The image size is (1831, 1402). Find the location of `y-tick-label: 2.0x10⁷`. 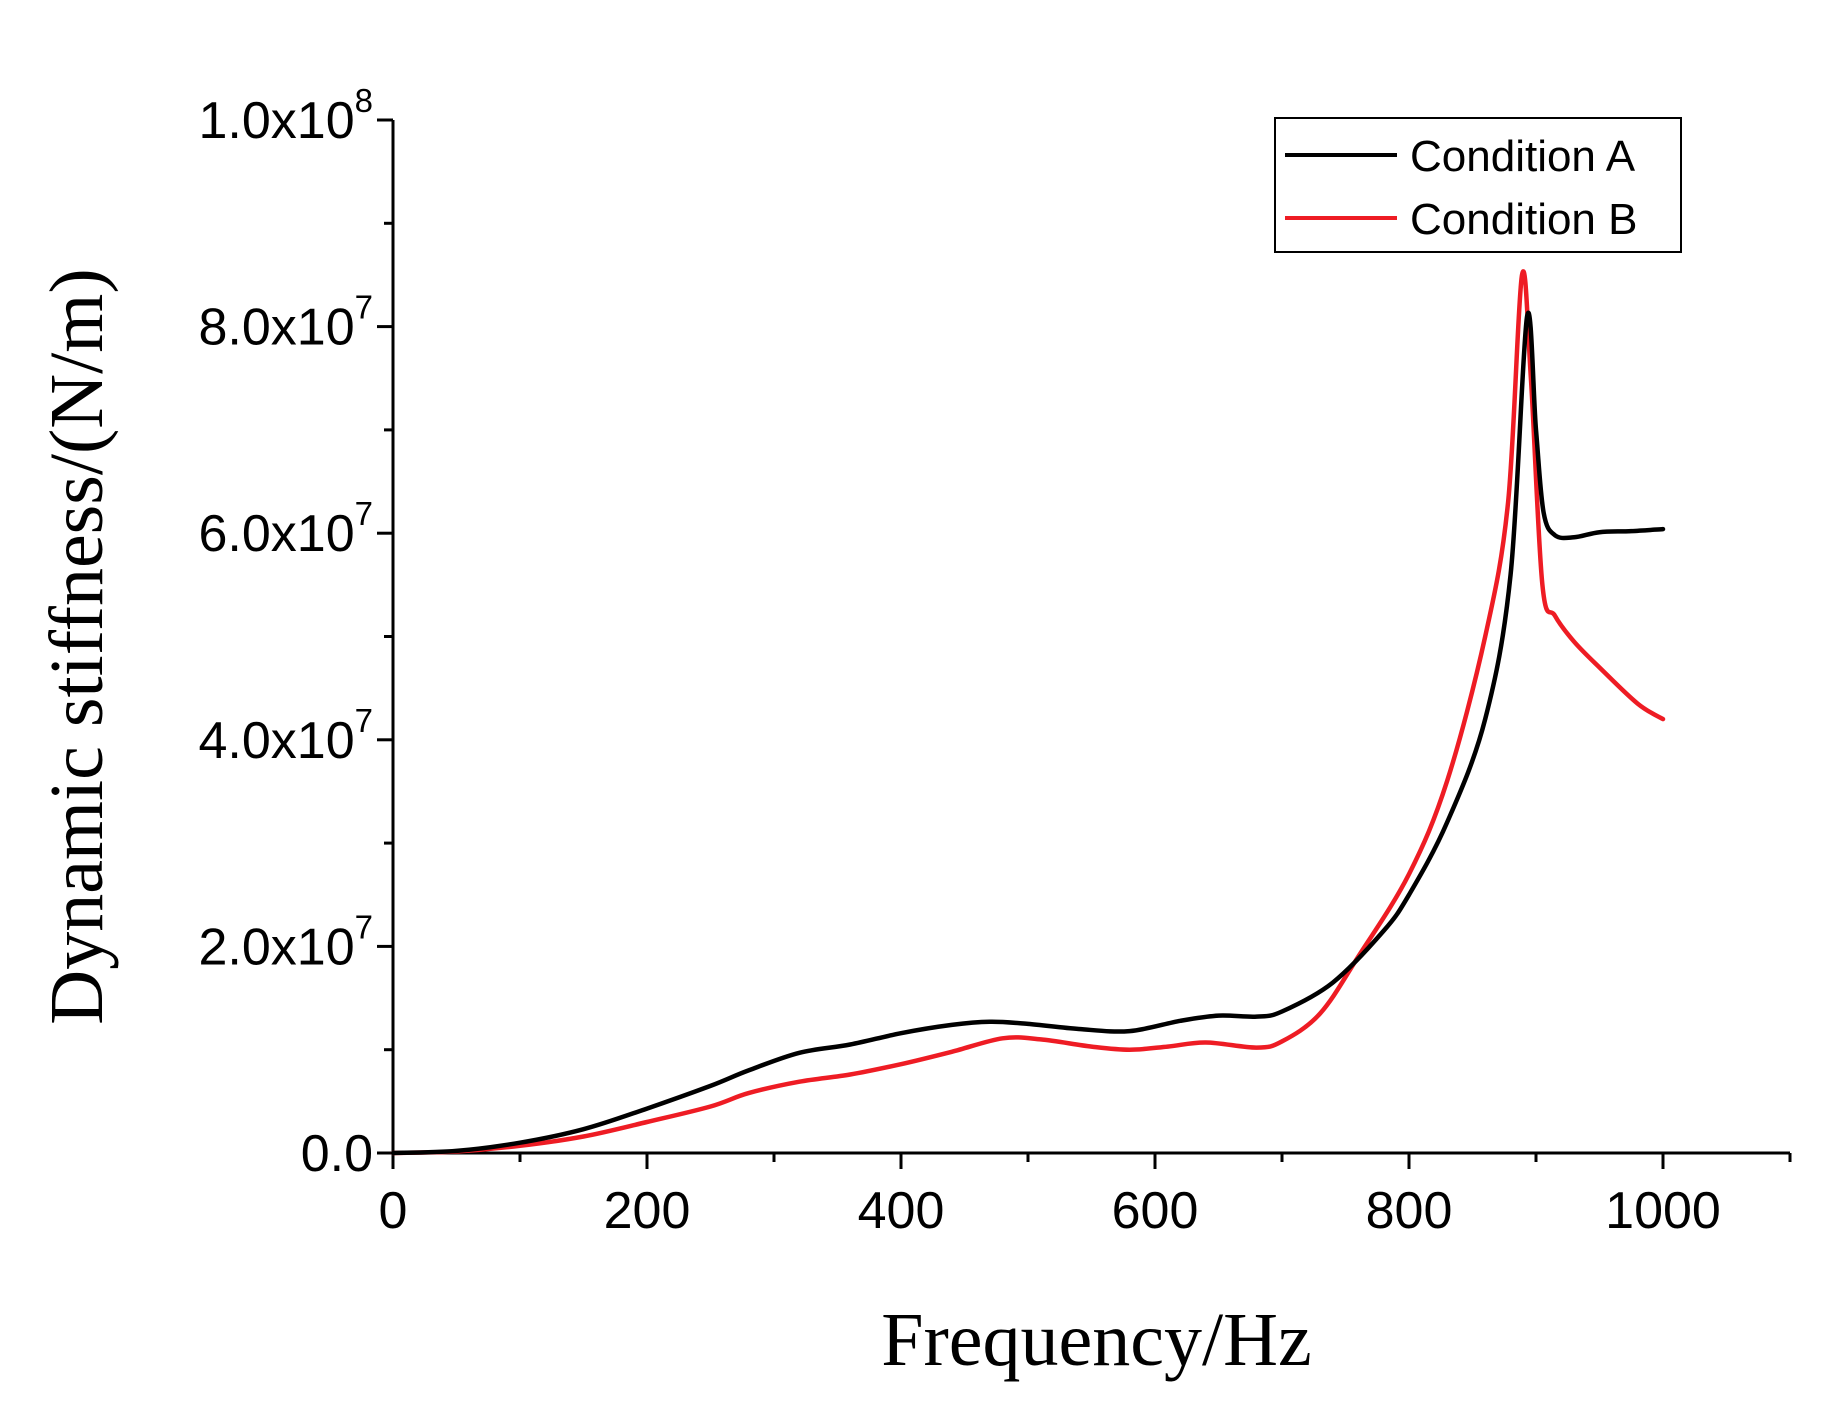

y-tick-label: 2.0x10⁷ is located at coordinates (286, 942).